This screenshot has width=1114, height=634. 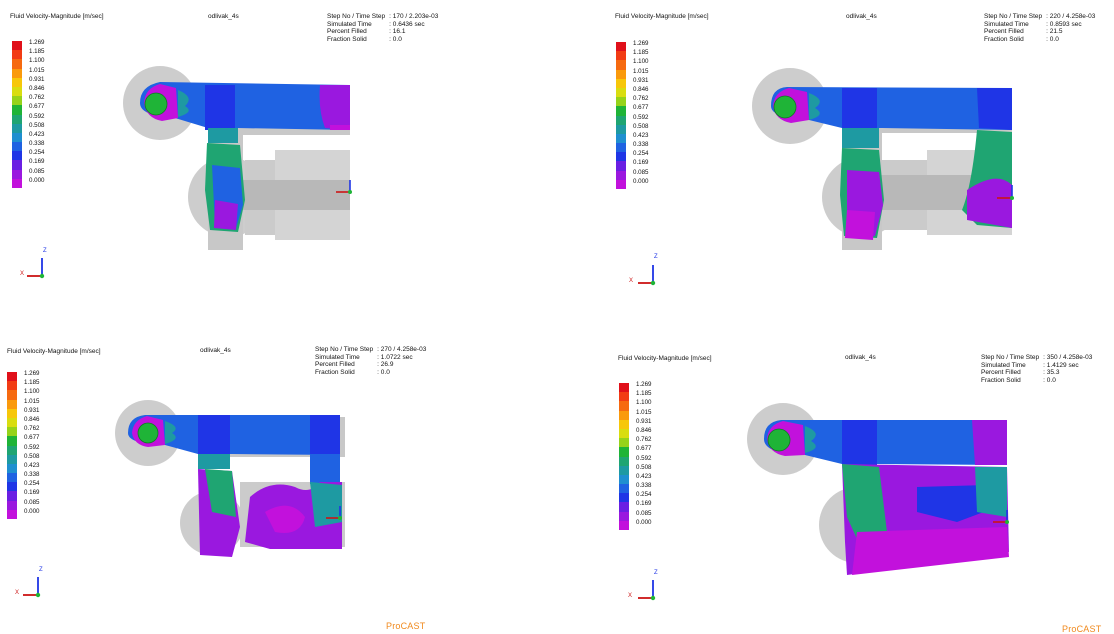 I want to click on legend-tick-label: 0.085, so click(x=37, y=171).